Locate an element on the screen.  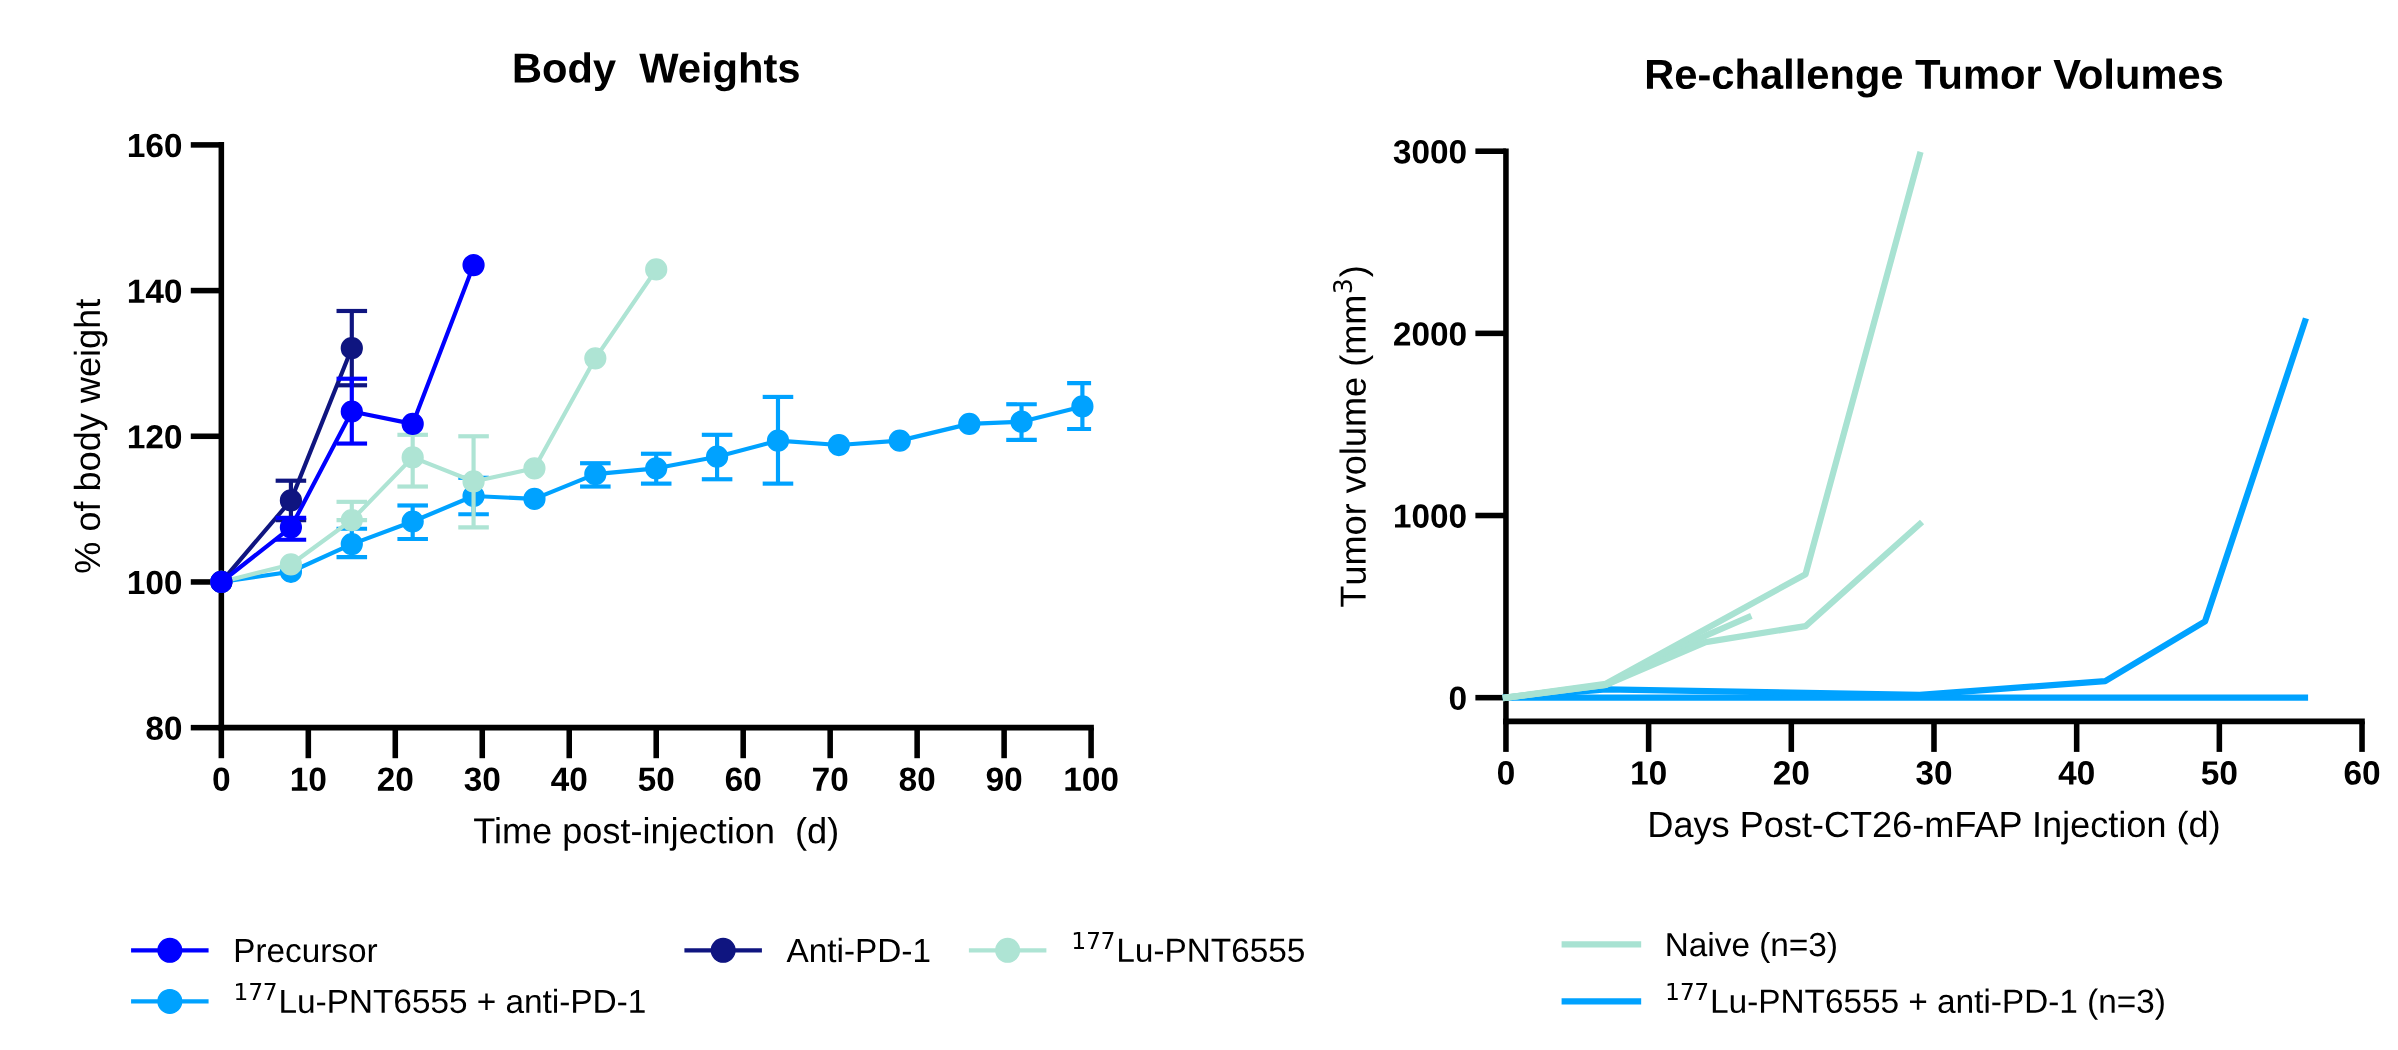
y-tick-label: 140 is located at coordinates (155, 291).